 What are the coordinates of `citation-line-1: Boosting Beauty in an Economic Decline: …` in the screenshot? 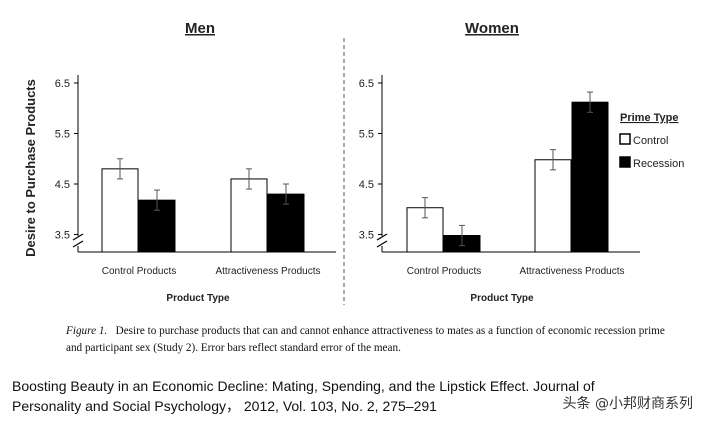 It's located at (303, 386).